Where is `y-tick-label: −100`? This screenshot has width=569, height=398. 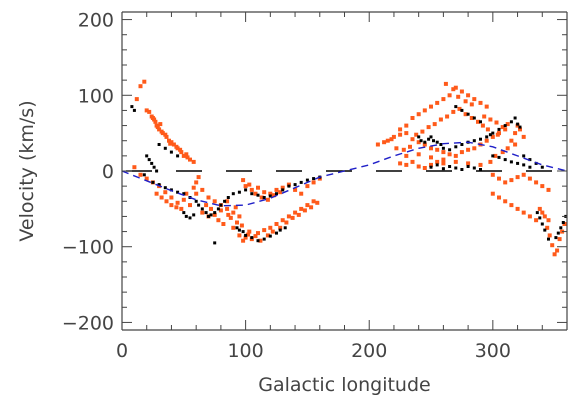
y-tick-label: −100 is located at coordinates (88, 248).